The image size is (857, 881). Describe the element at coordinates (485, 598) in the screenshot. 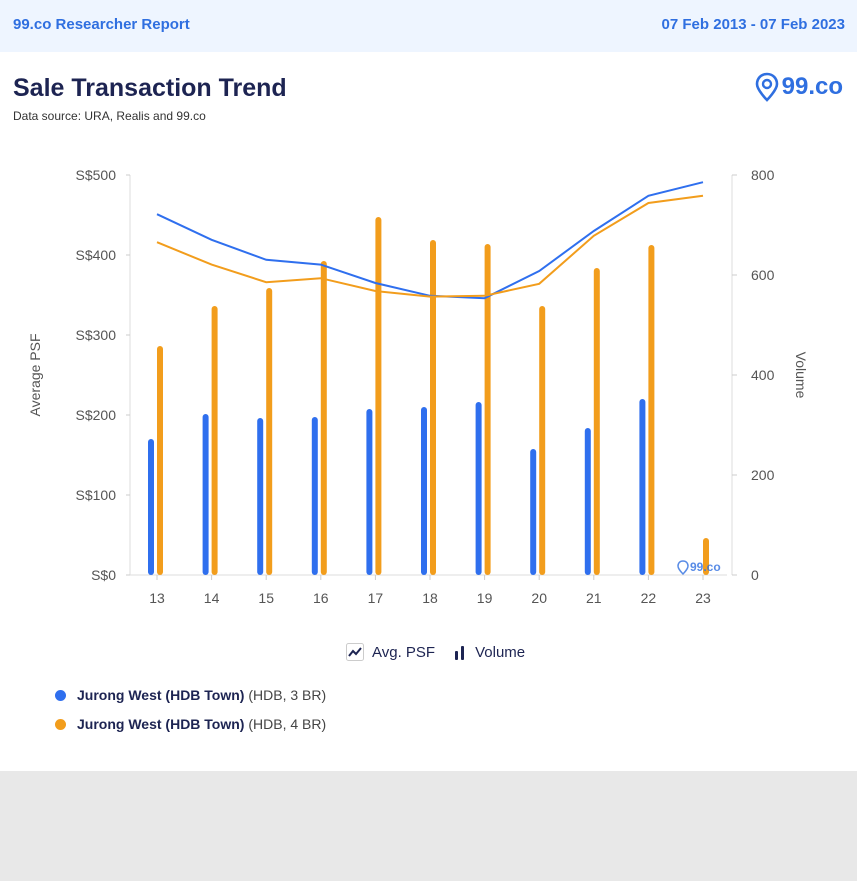

I see `x-tick-label: 19` at that location.